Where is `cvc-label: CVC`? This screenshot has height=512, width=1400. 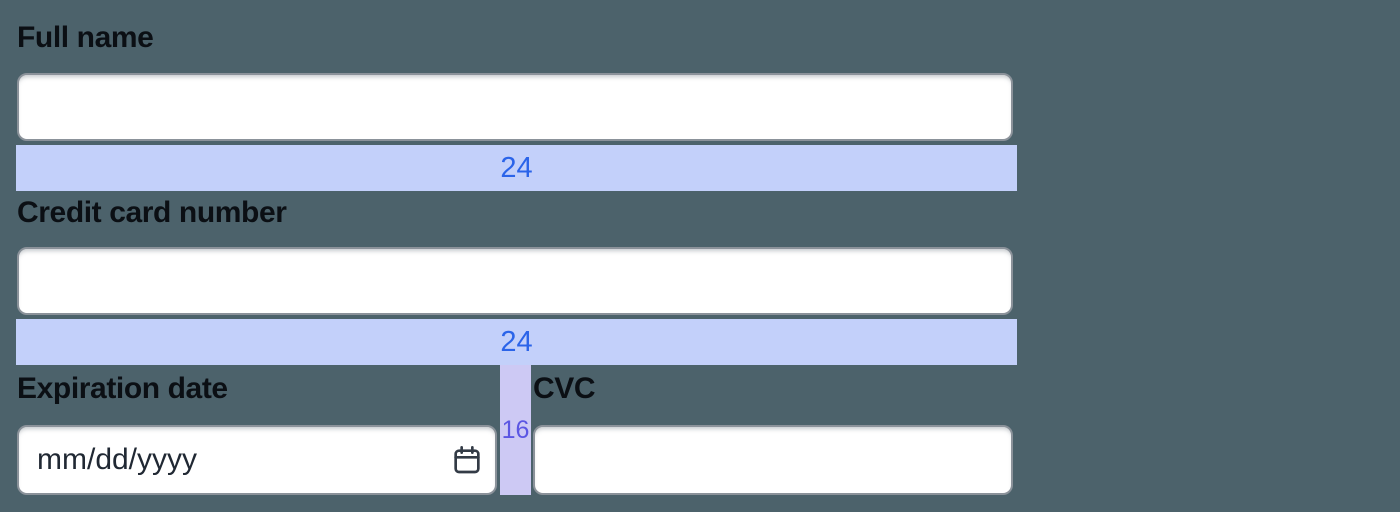 cvc-label: CVC is located at coordinates (564, 388).